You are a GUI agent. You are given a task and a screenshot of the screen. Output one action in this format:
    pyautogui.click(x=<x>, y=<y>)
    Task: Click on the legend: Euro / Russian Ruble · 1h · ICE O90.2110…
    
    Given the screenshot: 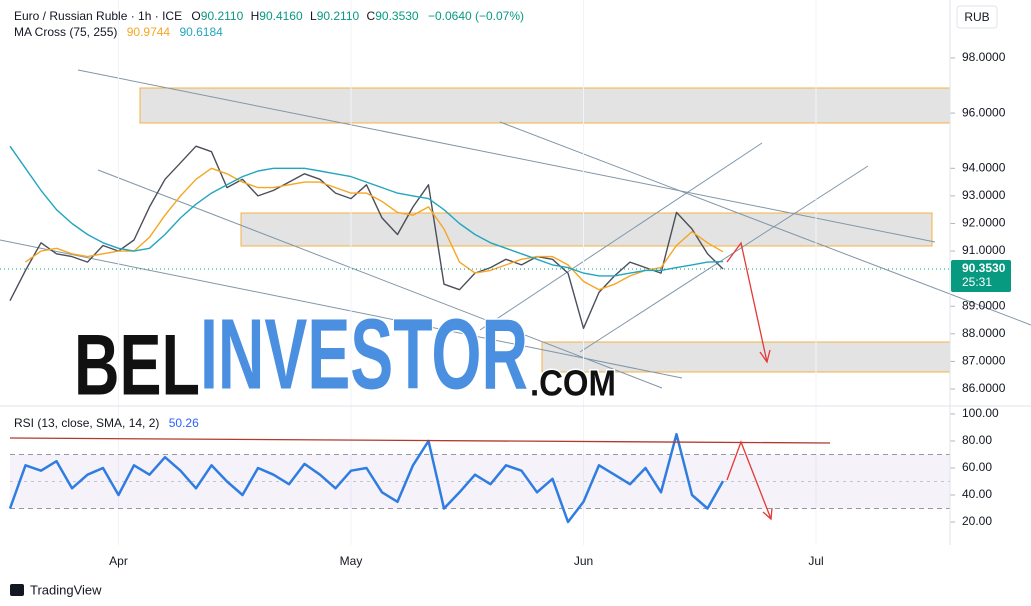 What is the action you would take?
    pyautogui.click(x=269, y=16)
    